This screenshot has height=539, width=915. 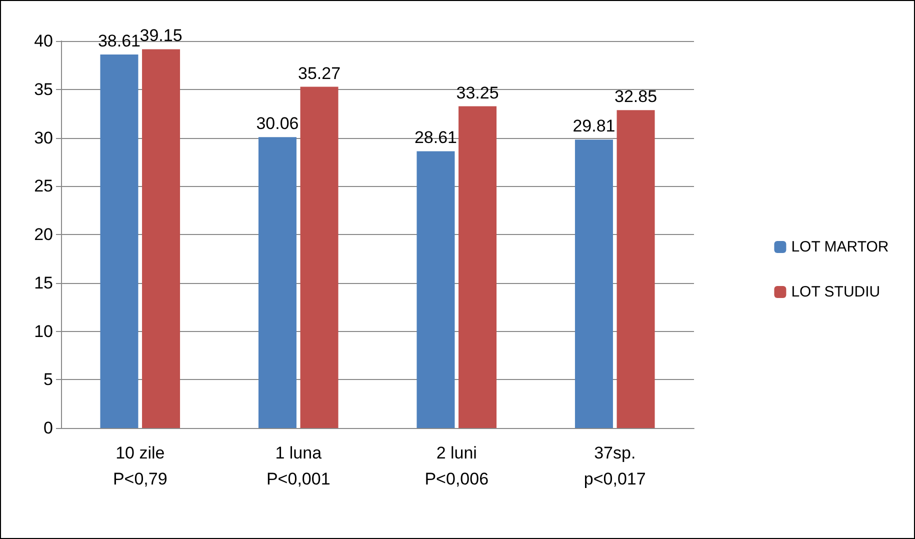 I want to click on data-label: 38.61, so click(x=119, y=40).